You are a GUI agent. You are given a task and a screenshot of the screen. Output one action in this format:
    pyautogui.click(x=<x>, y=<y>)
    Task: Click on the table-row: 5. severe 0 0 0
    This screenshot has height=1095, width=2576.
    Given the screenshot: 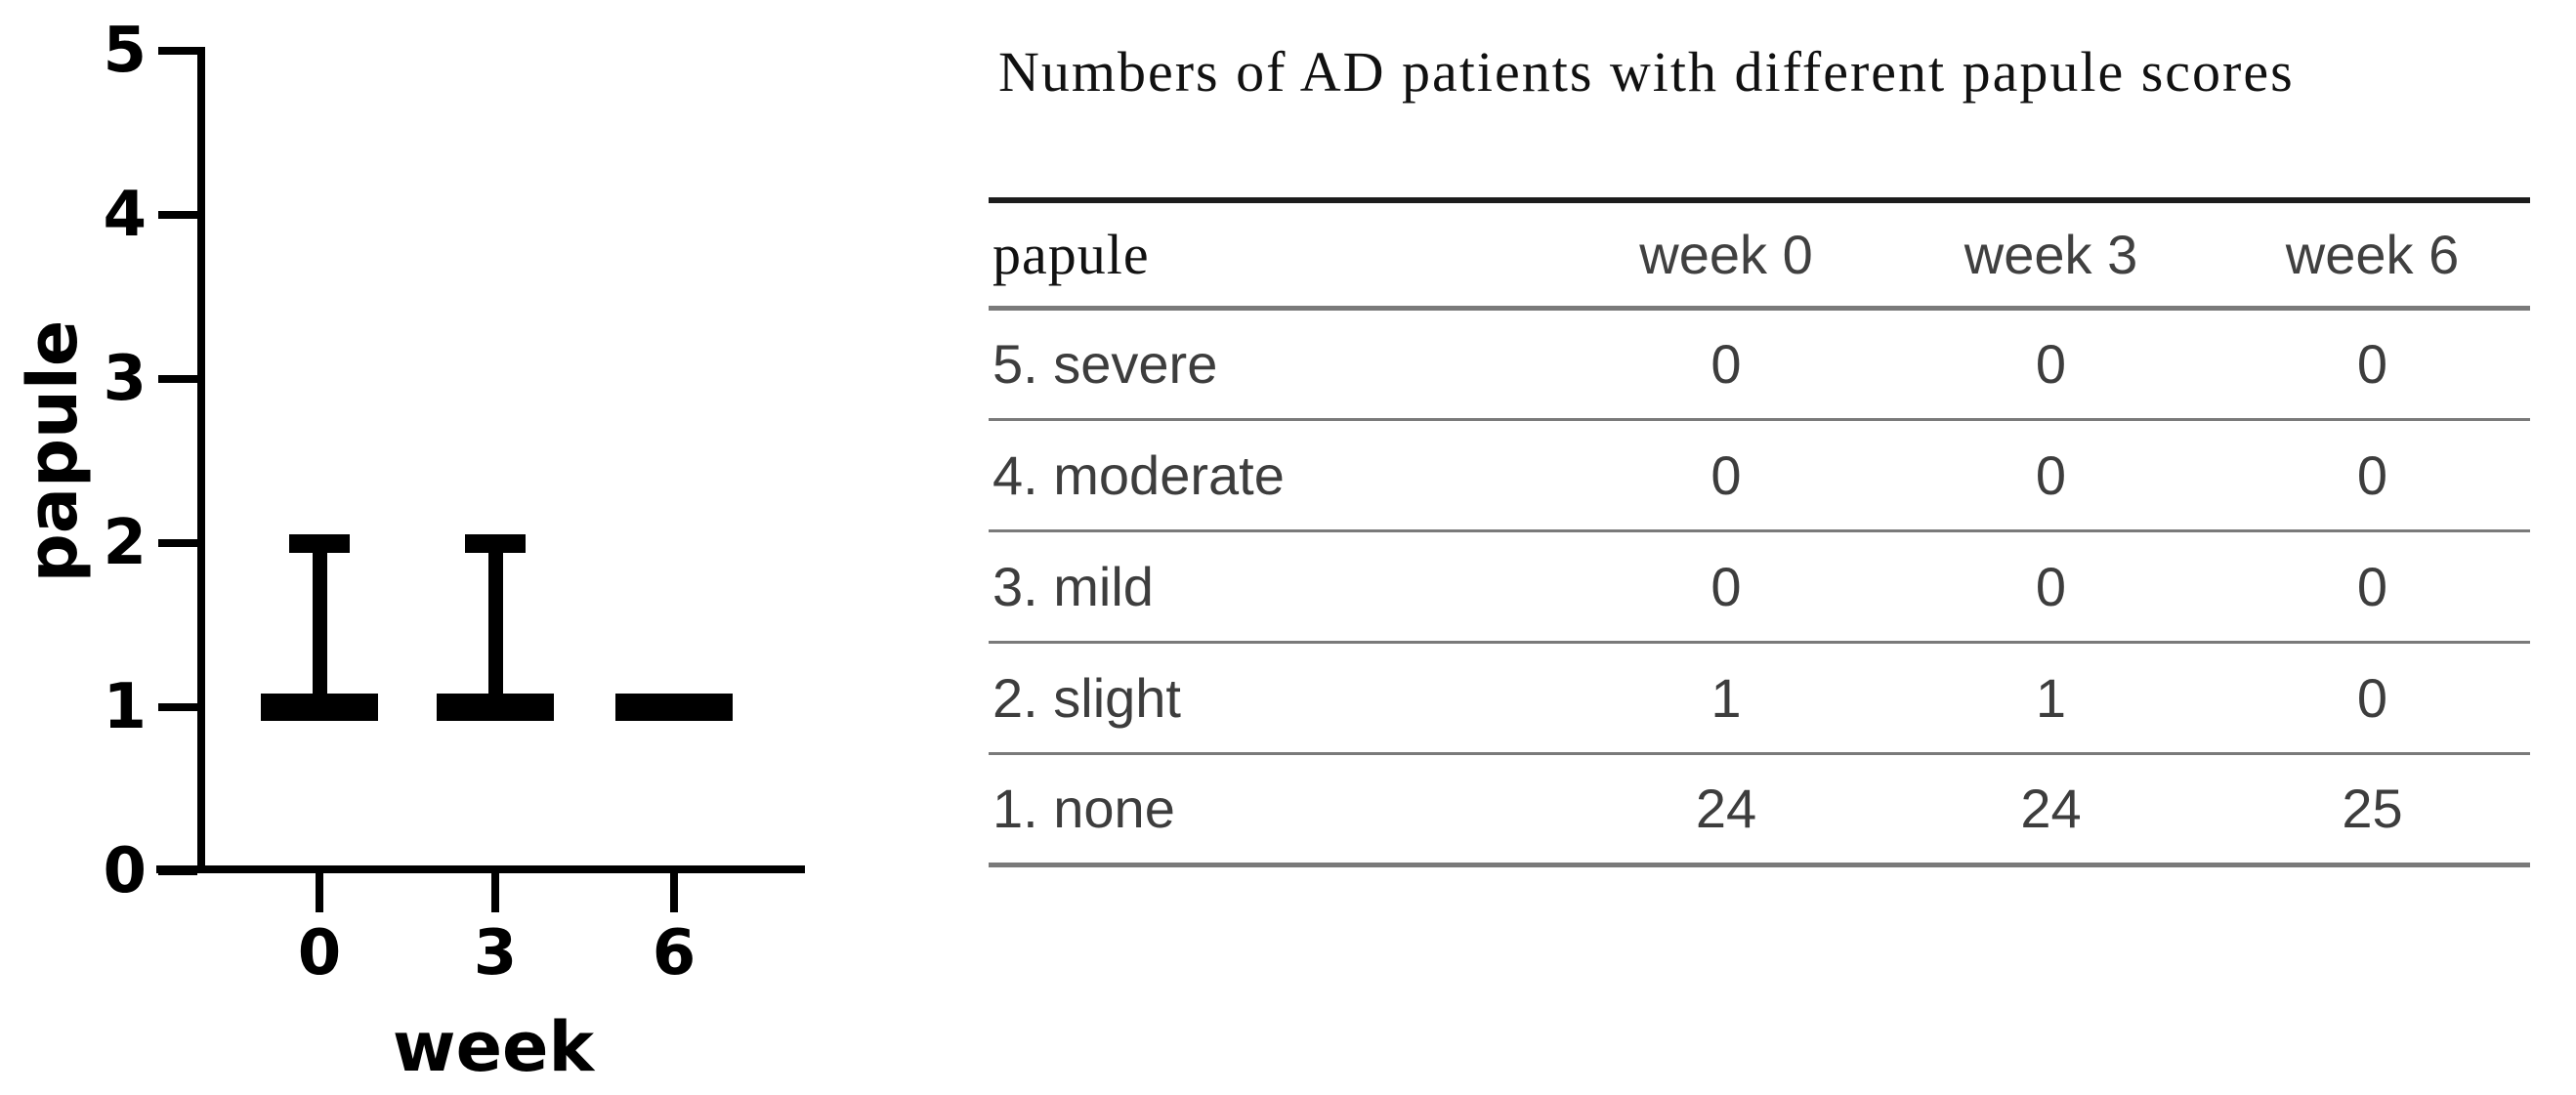 What is the action you would take?
    pyautogui.click(x=1759, y=363)
    